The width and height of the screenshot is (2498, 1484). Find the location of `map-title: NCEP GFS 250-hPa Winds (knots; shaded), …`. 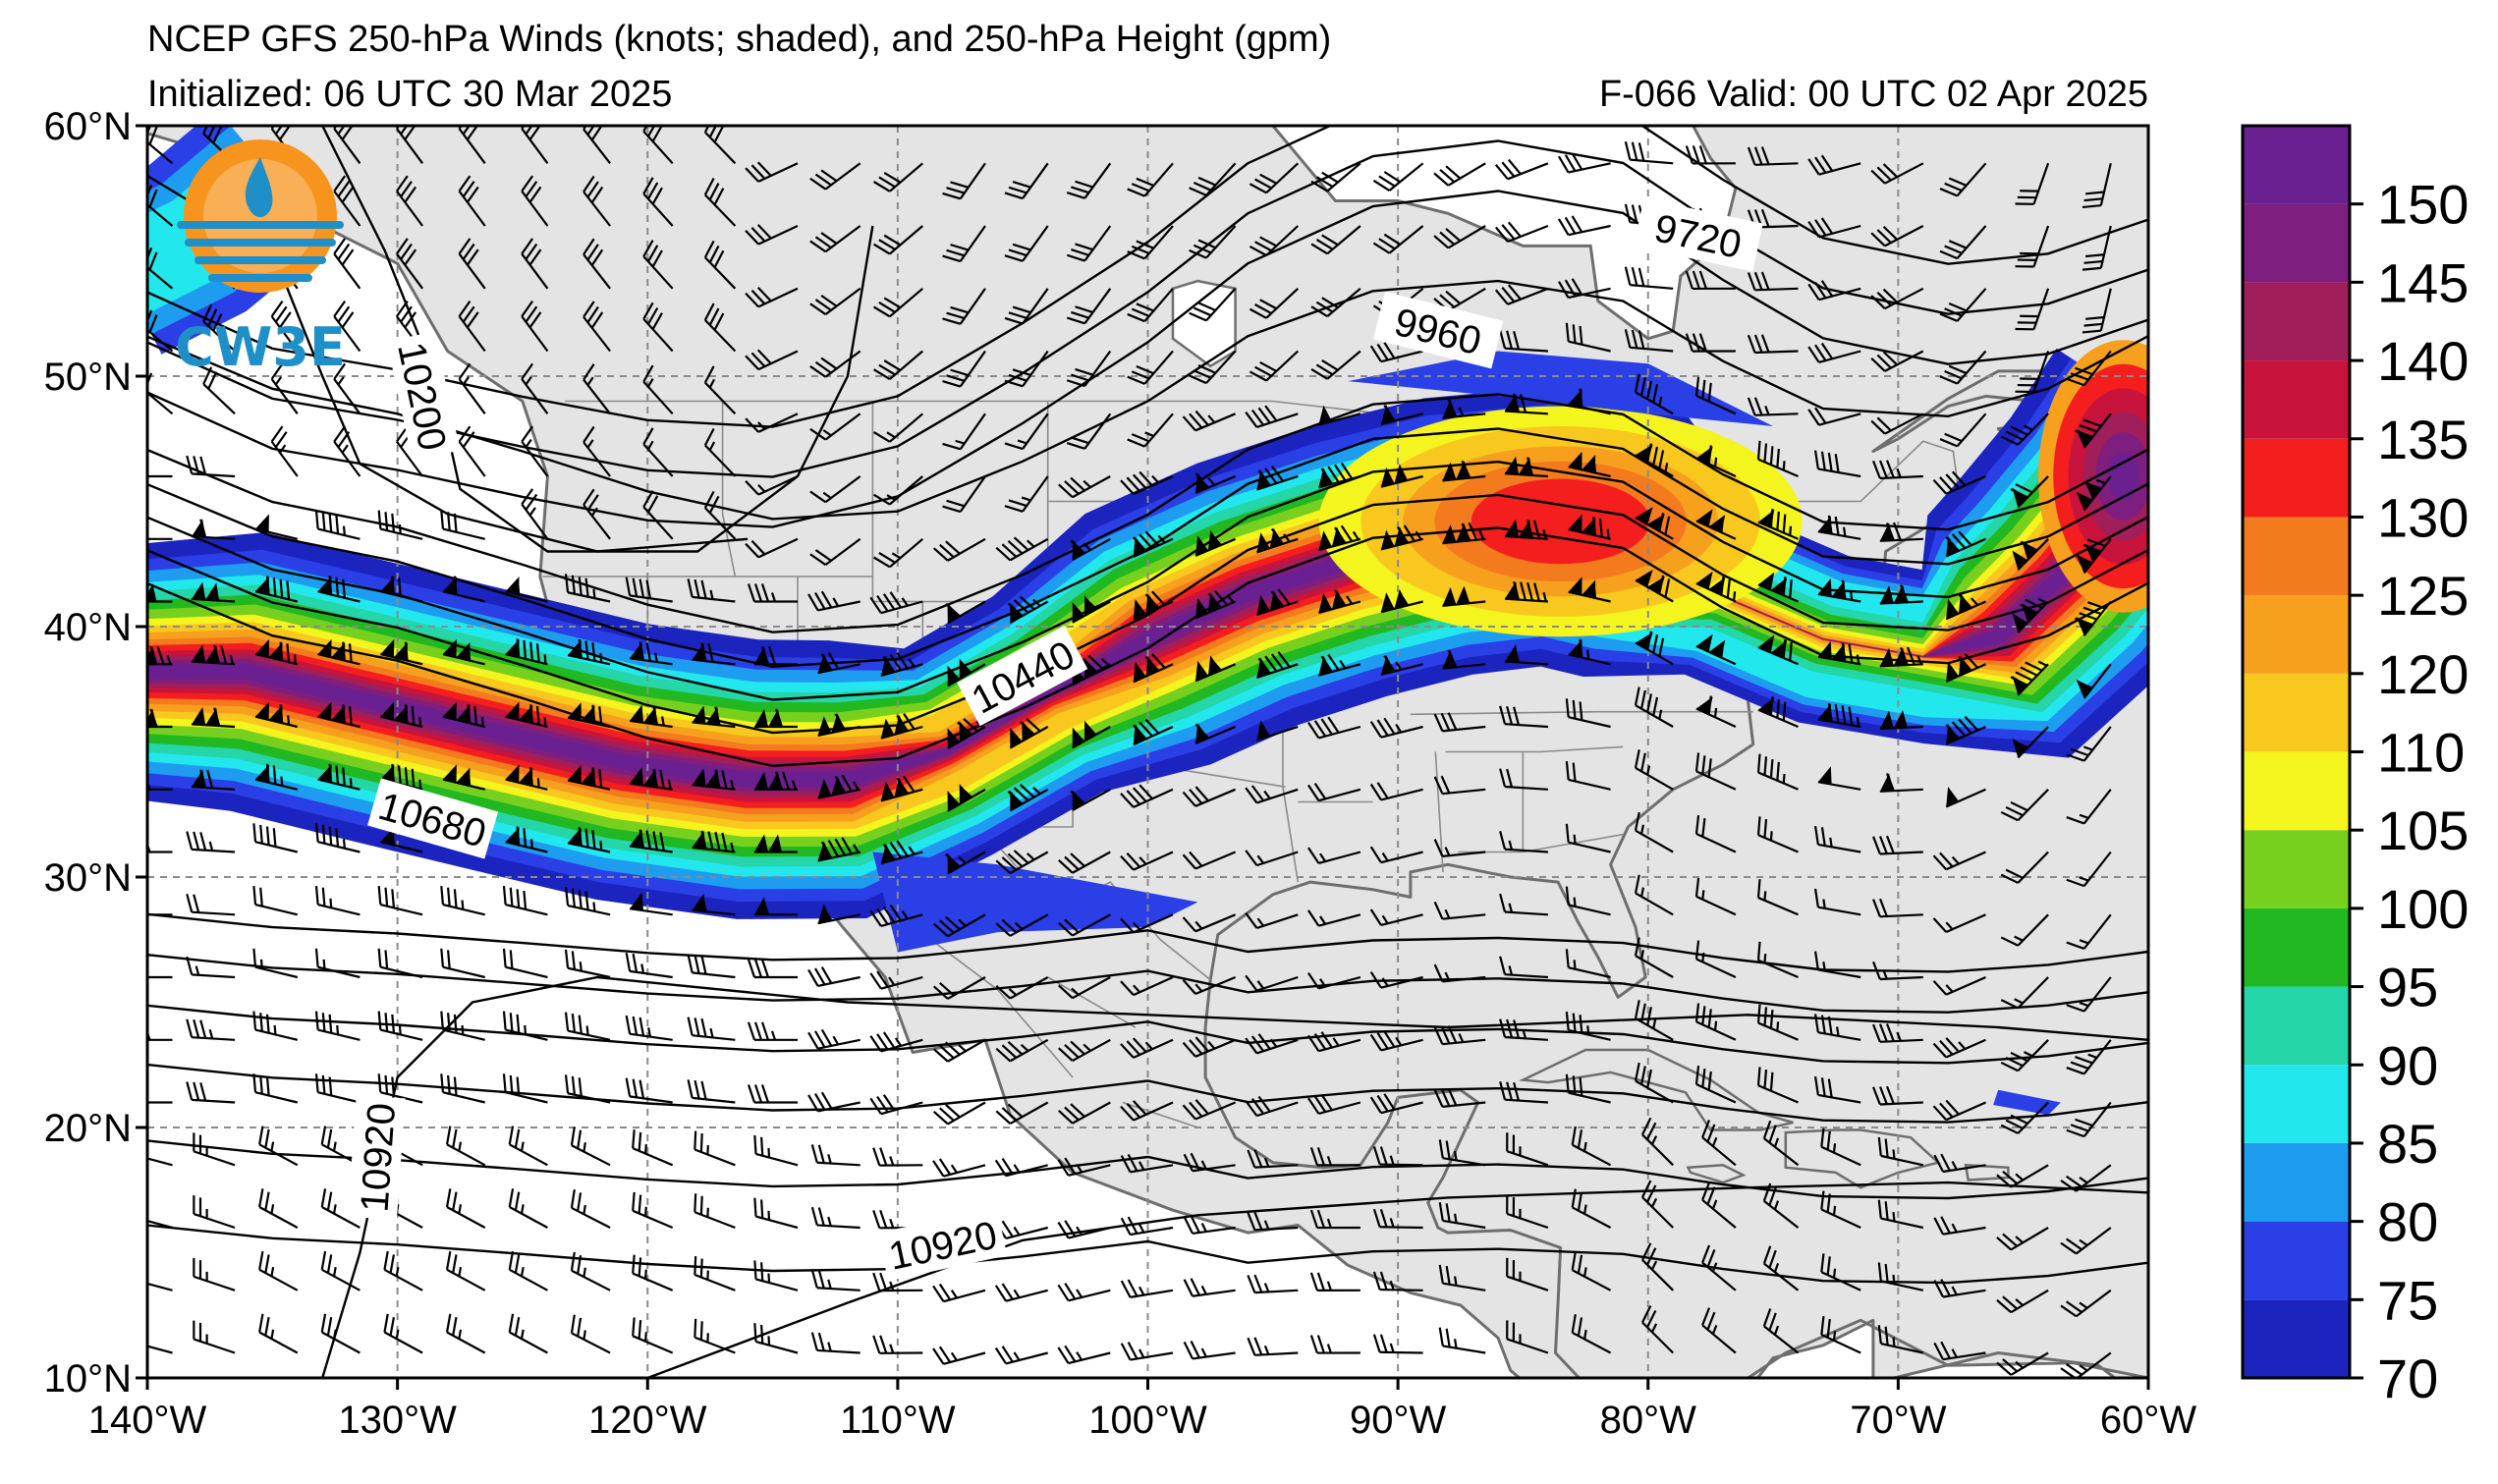

map-title: NCEP GFS 250-hPa Winds (knots; shaded), … is located at coordinates (739, 39).